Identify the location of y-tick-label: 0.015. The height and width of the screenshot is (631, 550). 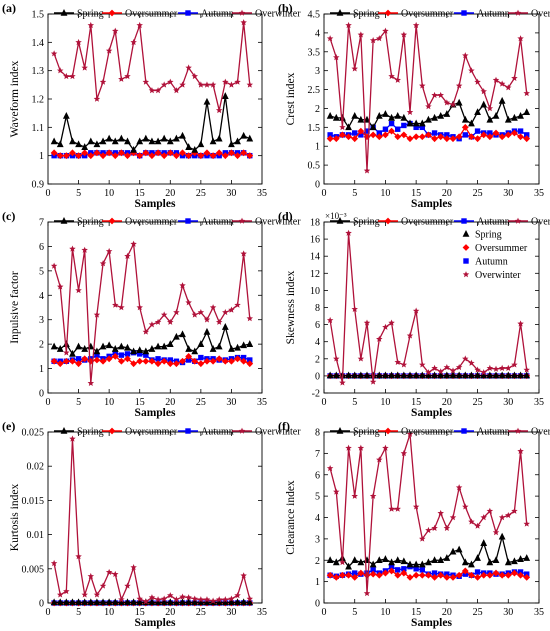
(33, 501).